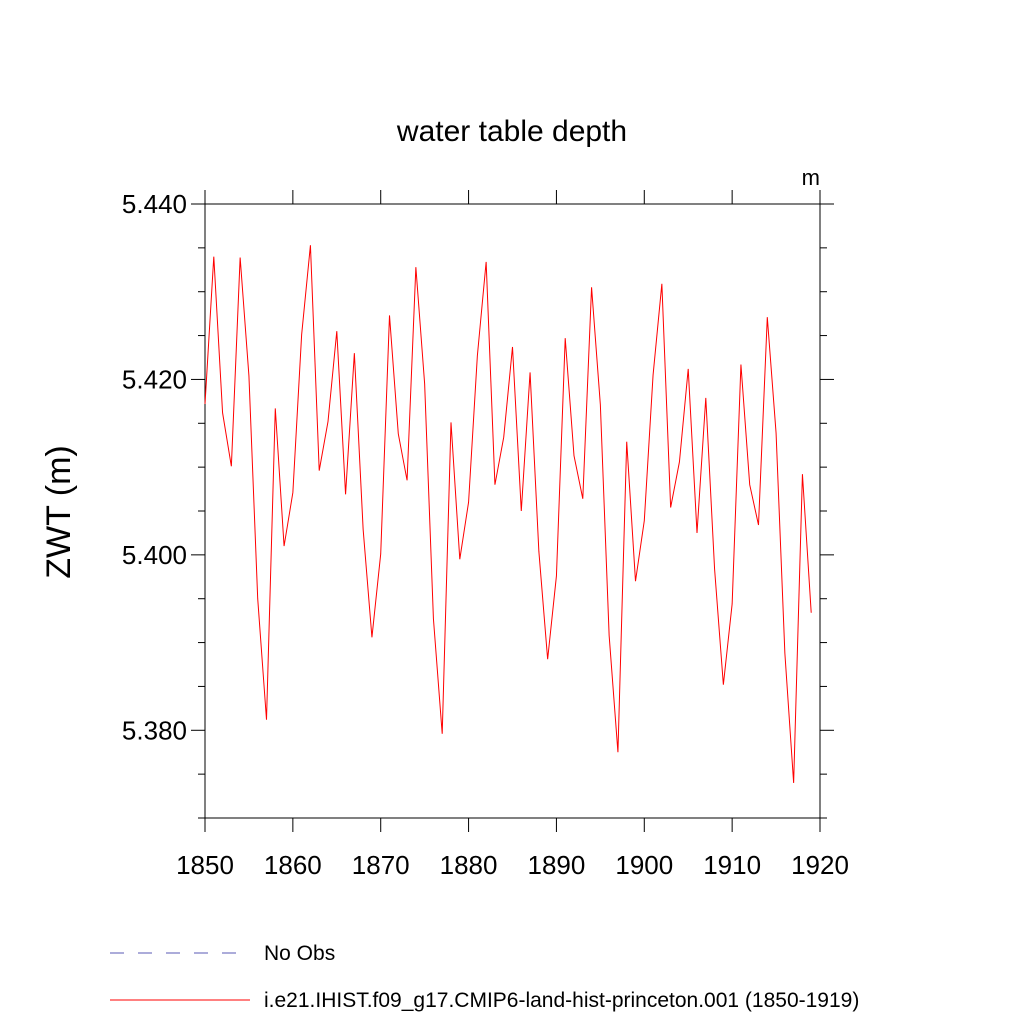 The height and width of the screenshot is (1024, 1024). Describe the element at coordinates (154, 204) in the screenshot. I see `y-tick-label: 5.440` at that location.